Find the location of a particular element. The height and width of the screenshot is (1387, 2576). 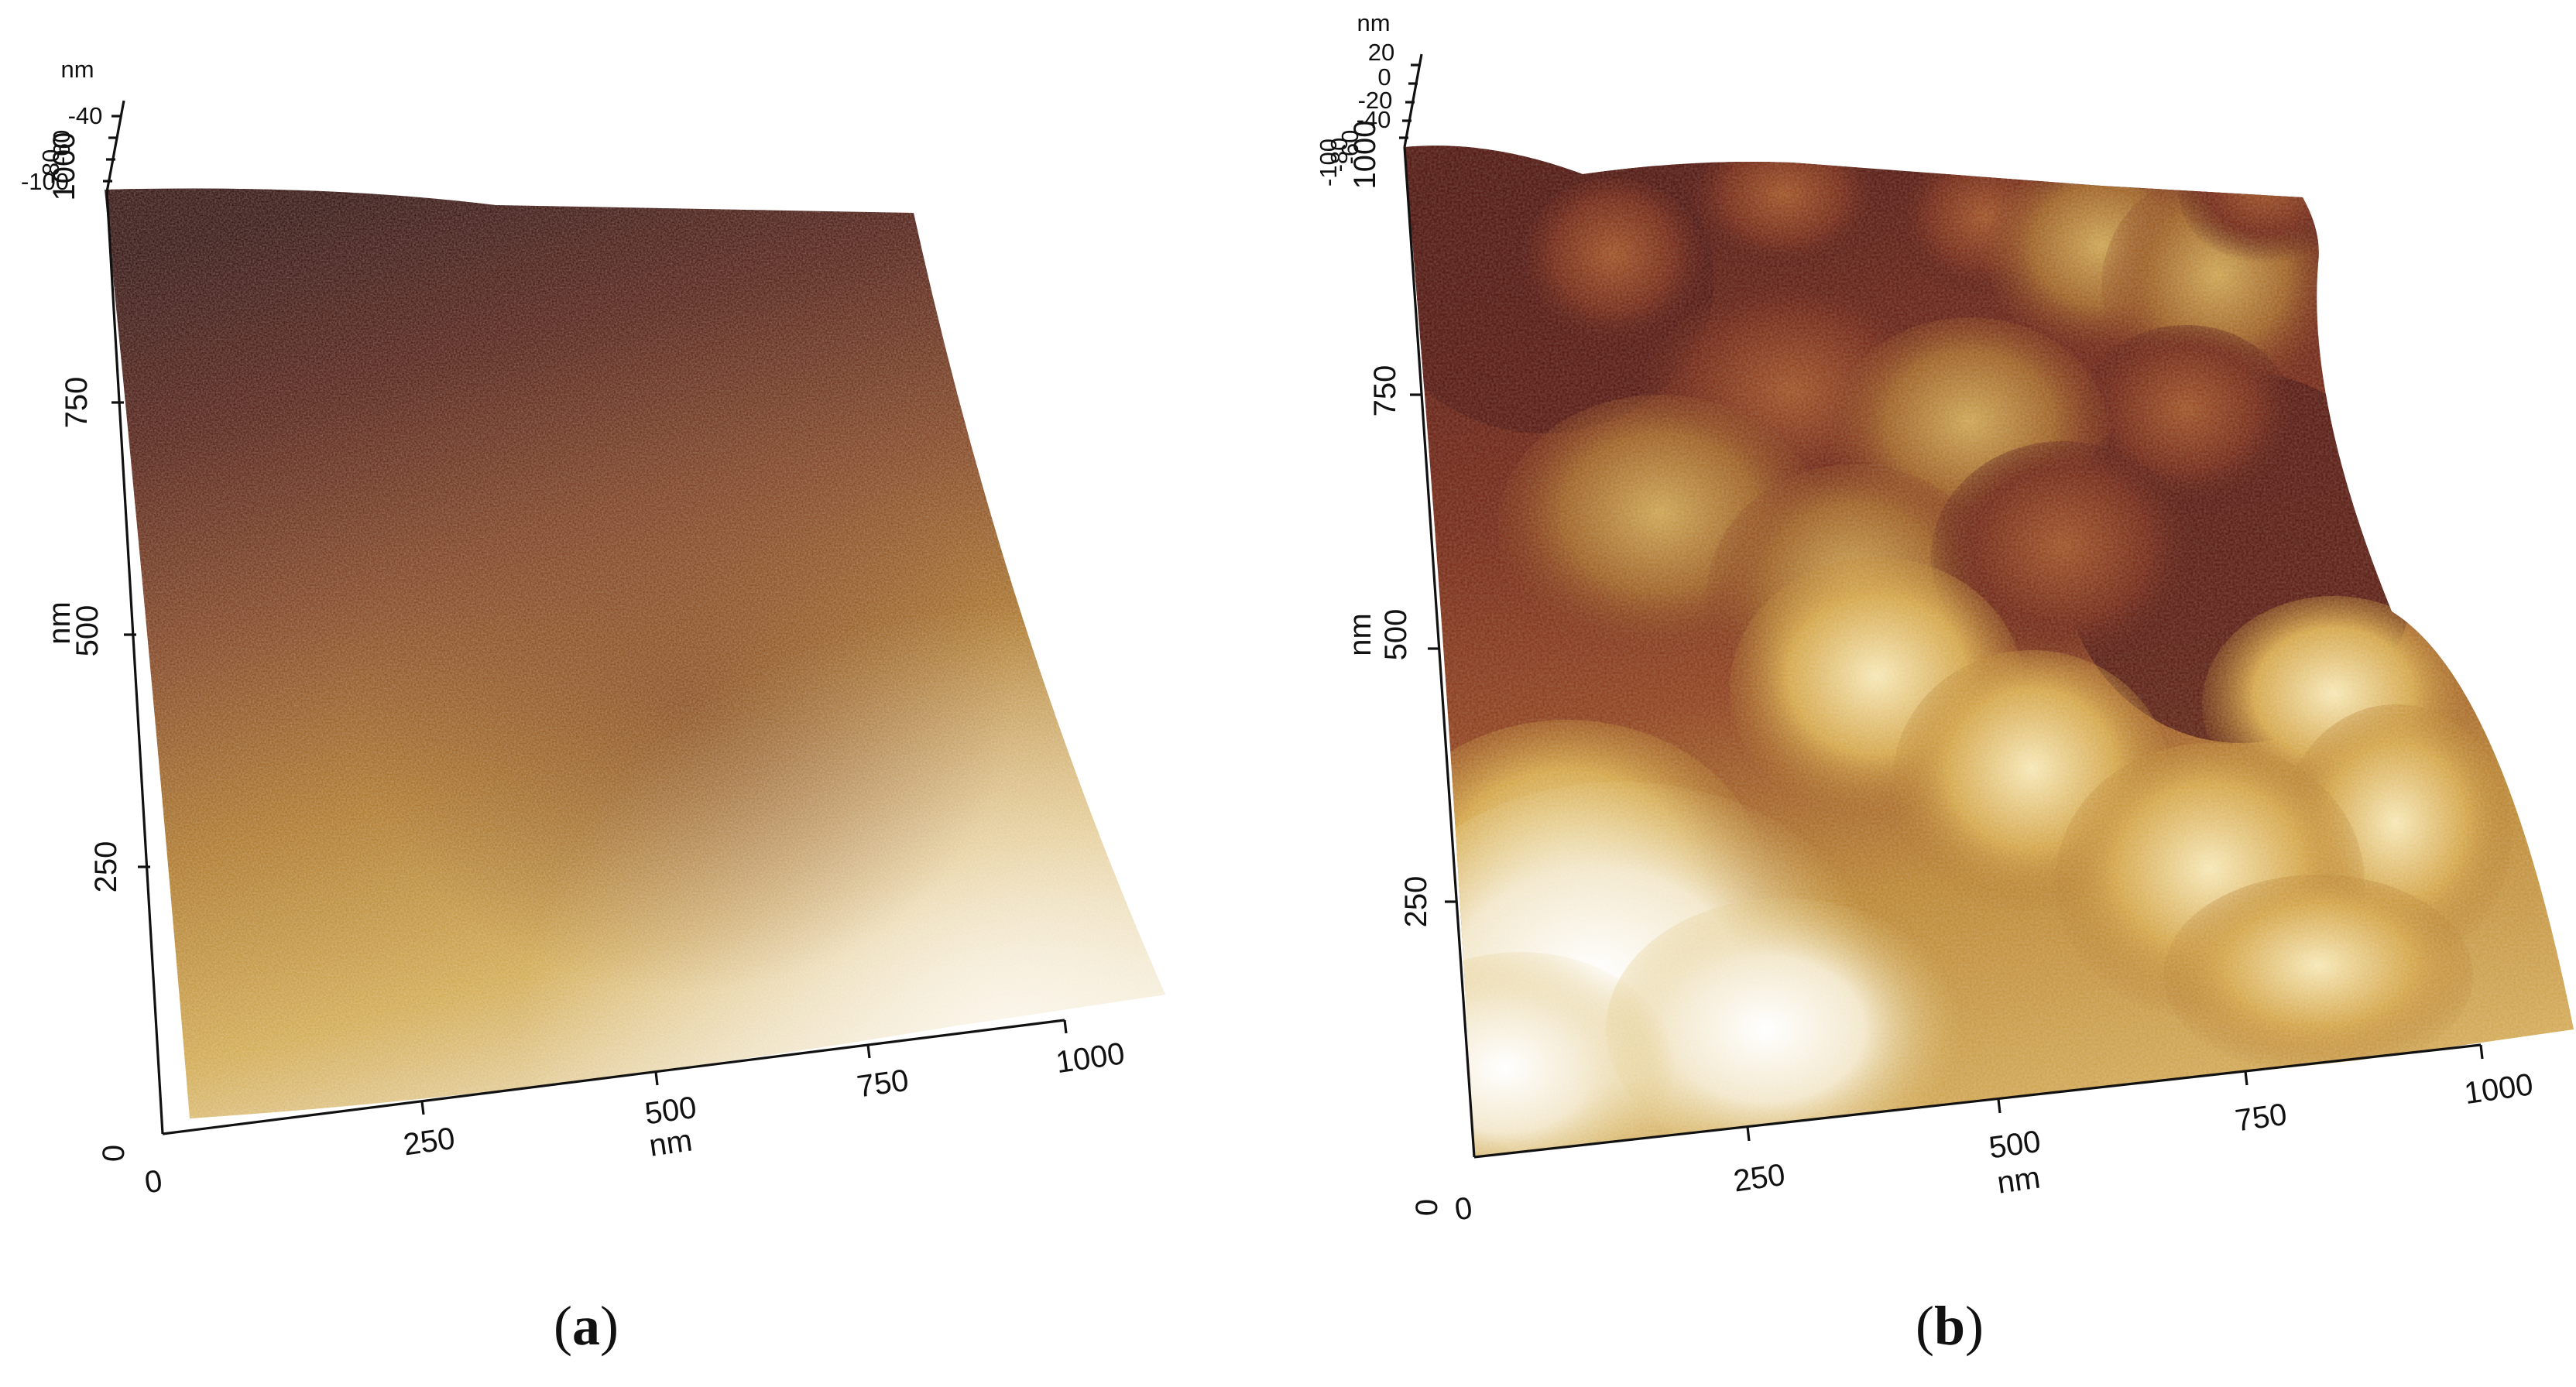

y-tick-0-a: 0 is located at coordinates (114, 1153).